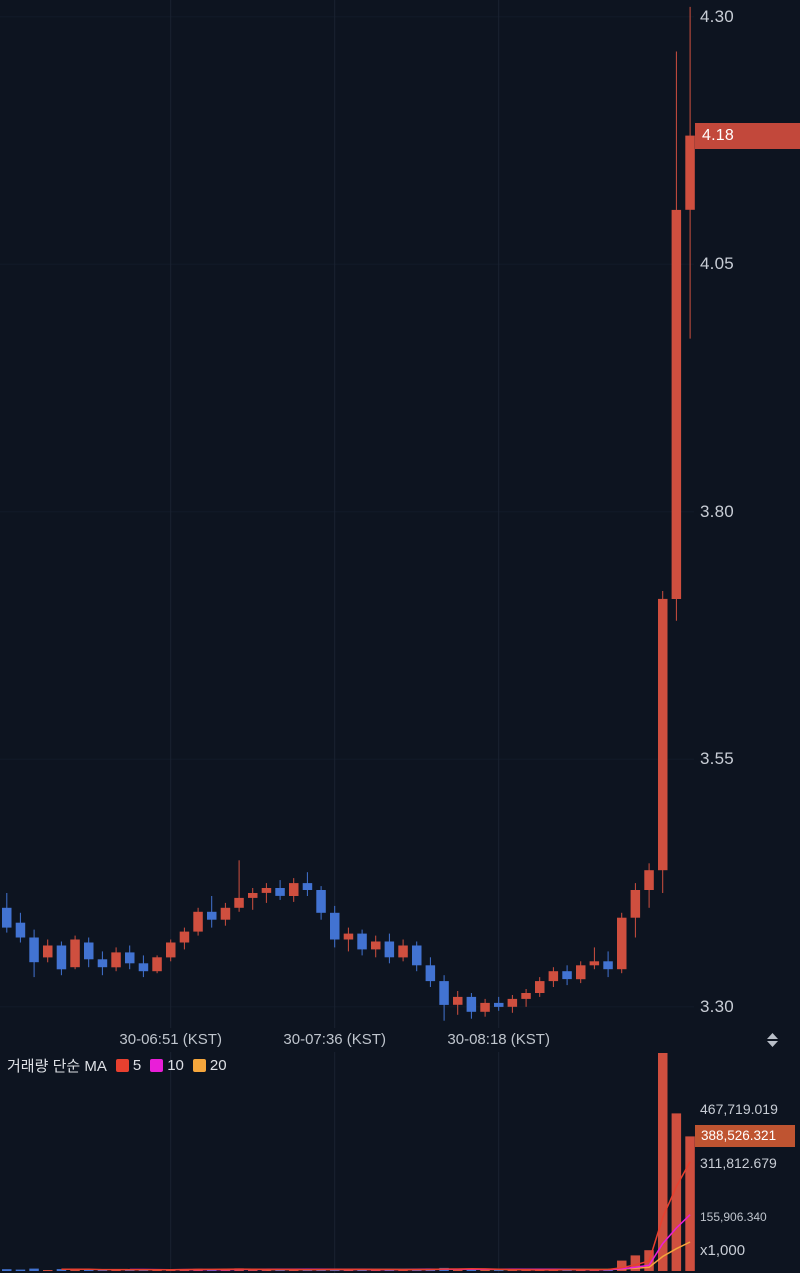  I want to click on time-tick-label: 30-06:51 (KST), so click(170, 1039).